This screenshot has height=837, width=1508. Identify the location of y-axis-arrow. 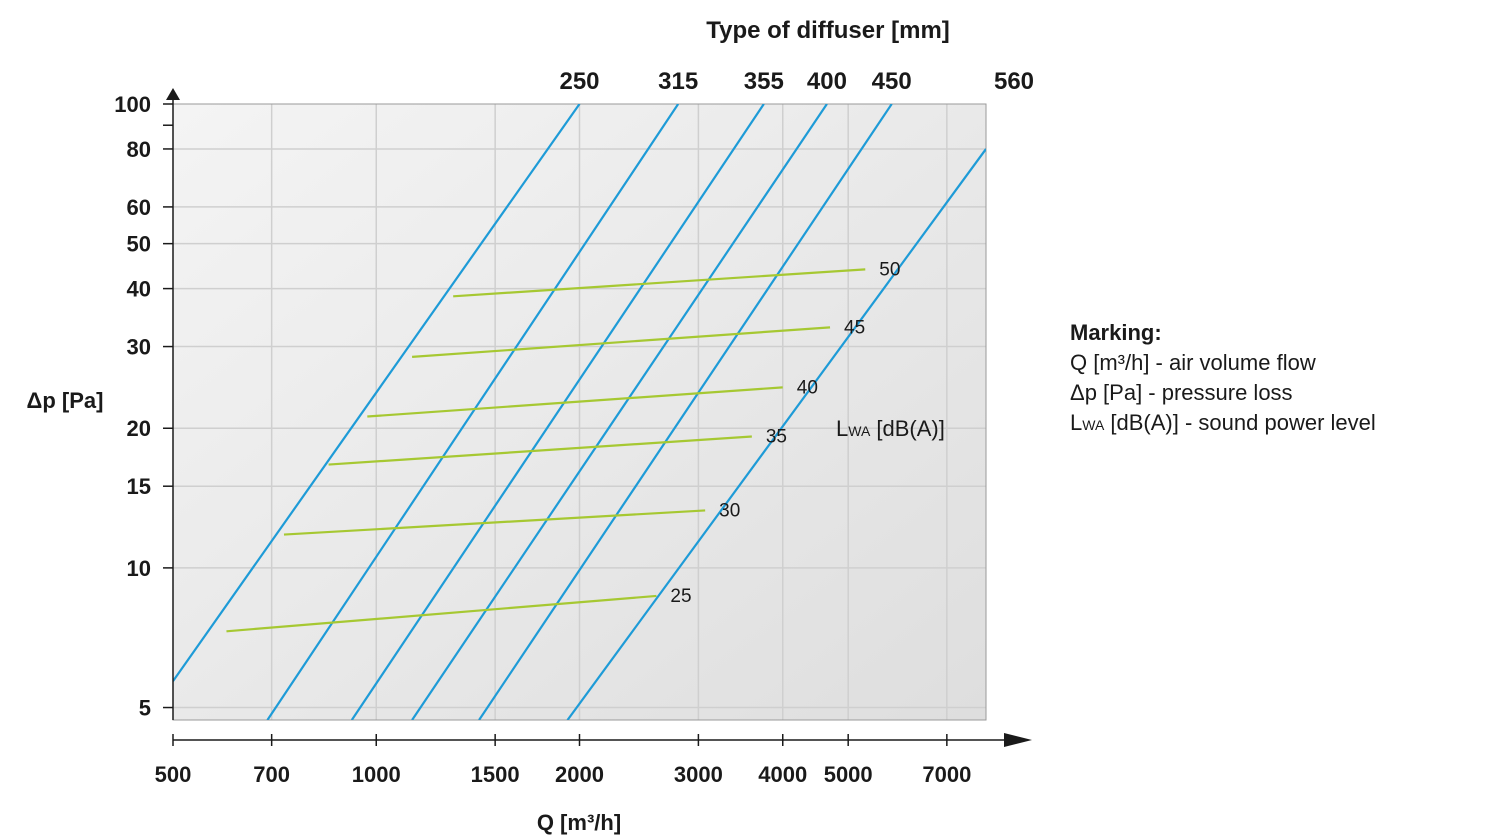
(173, 94).